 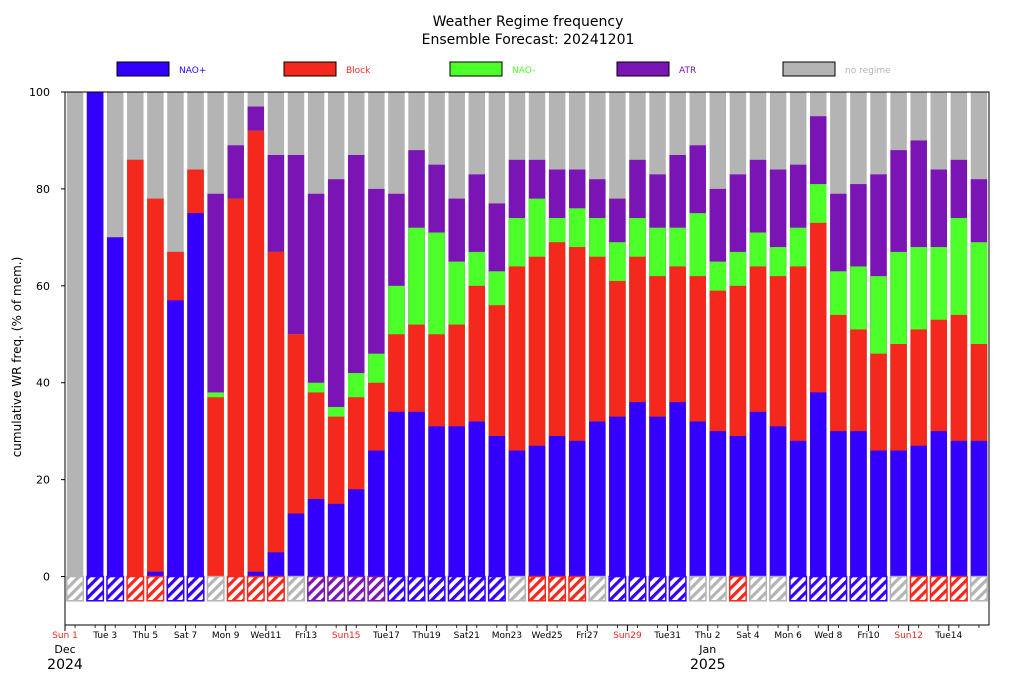 I want to click on y-tick-label: 20, so click(x=43, y=480).